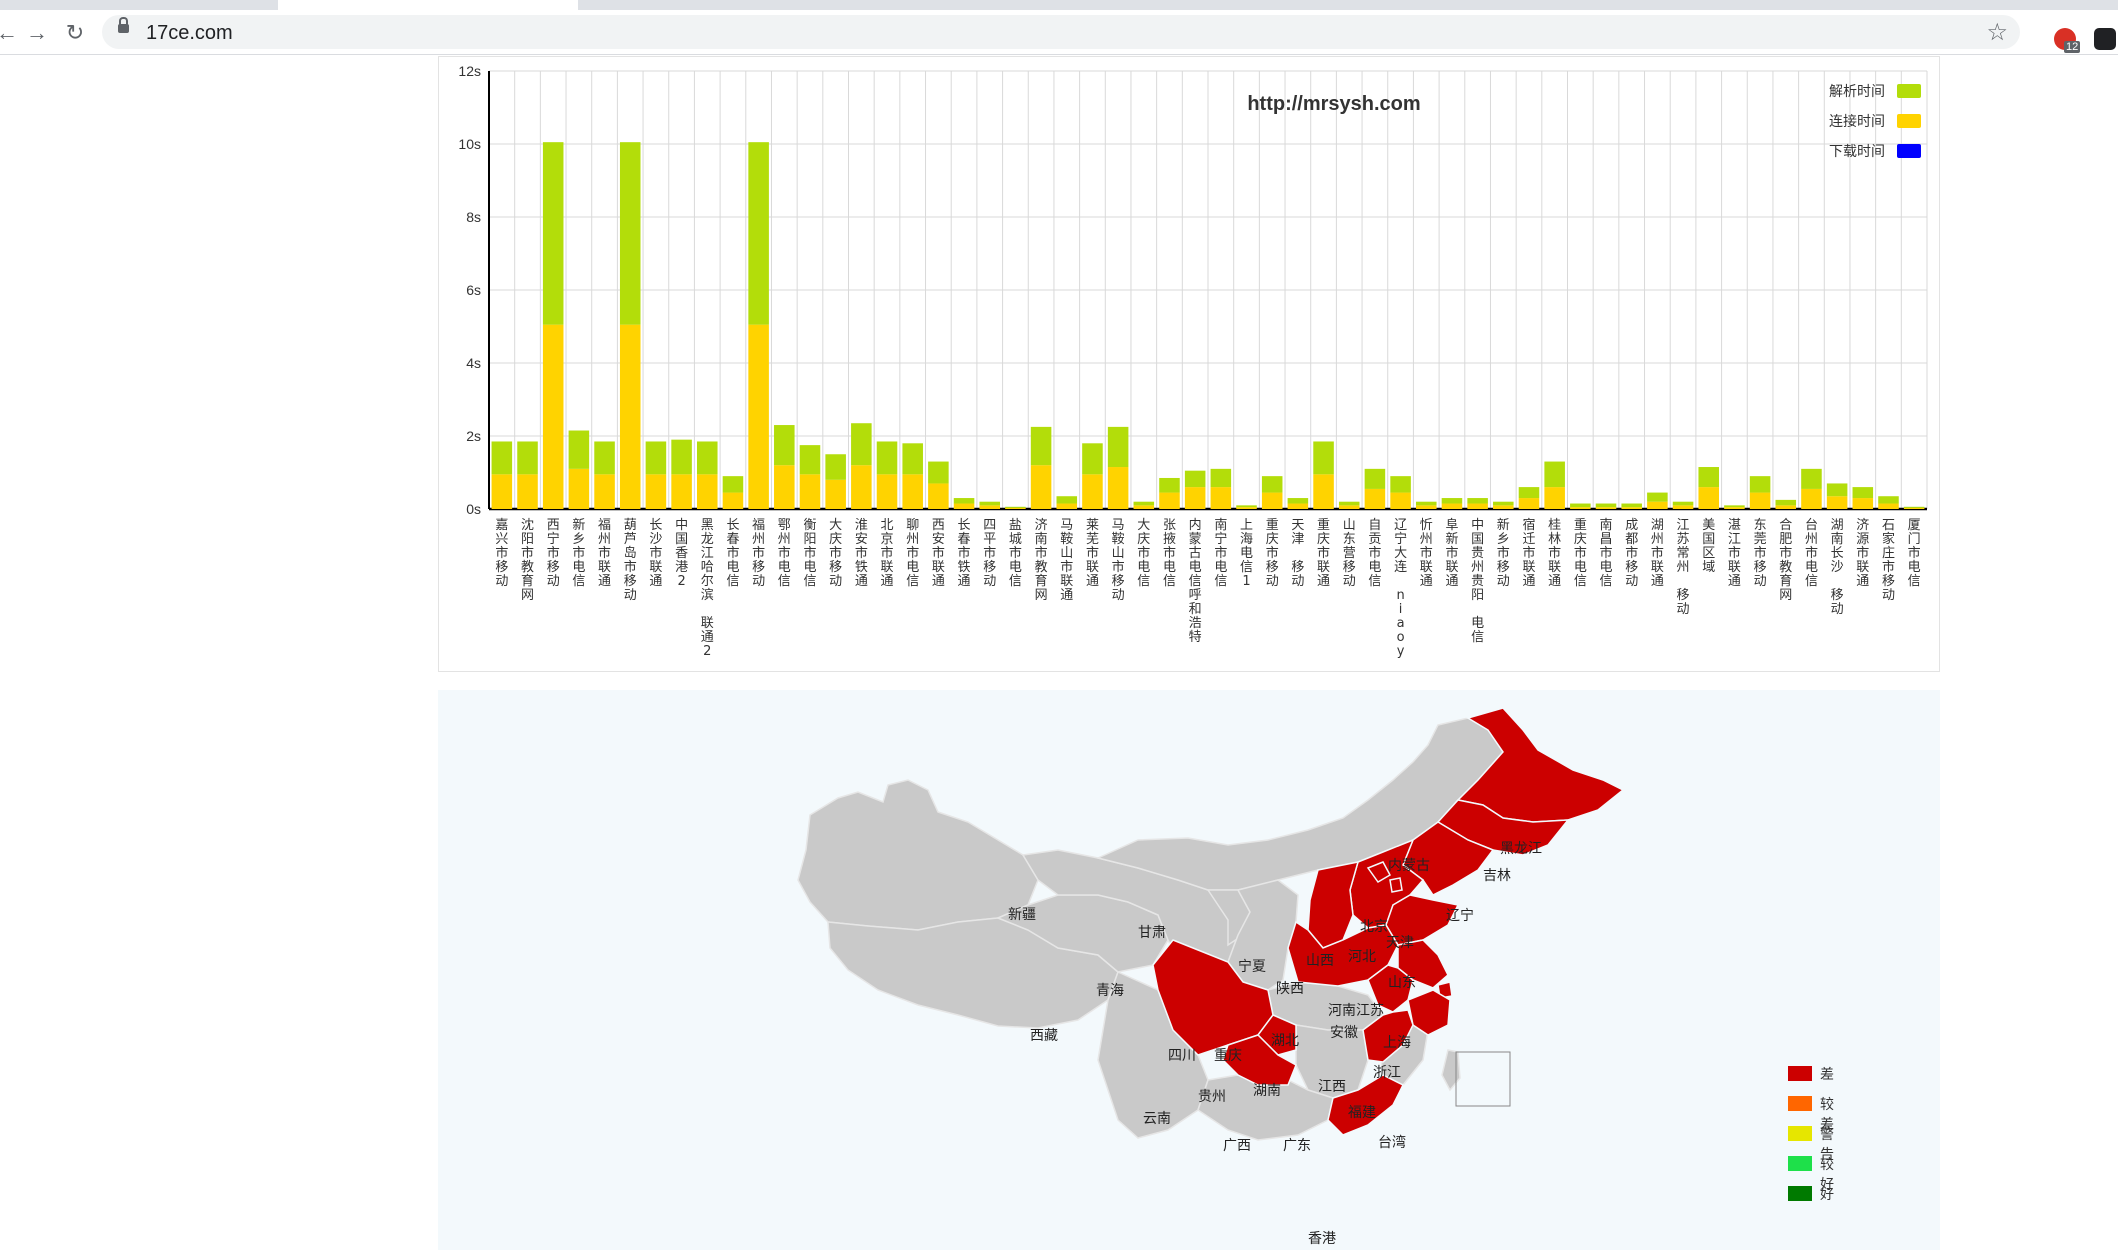 This screenshot has width=2118, height=1250. What do you see at coordinates (1875, 91) in the screenshot?
I see `legend-item-resolve: 解析时间` at bounding box center [1875, 91].